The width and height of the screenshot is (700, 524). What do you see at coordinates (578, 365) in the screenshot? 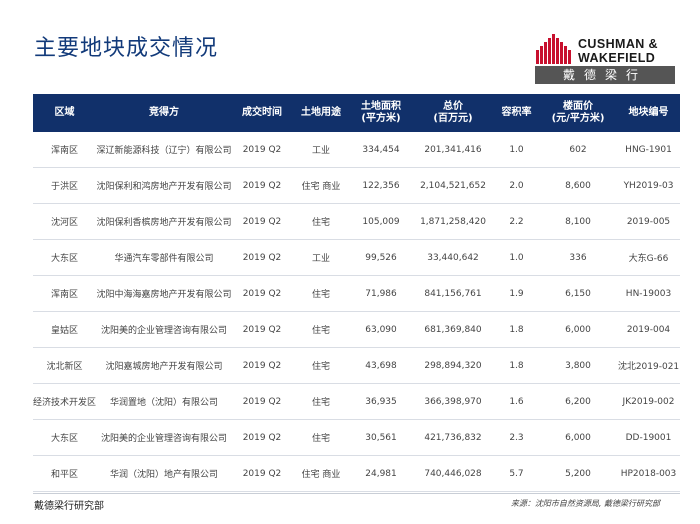
I see `table-cell: 3,800` at bounding box center [578, 365].